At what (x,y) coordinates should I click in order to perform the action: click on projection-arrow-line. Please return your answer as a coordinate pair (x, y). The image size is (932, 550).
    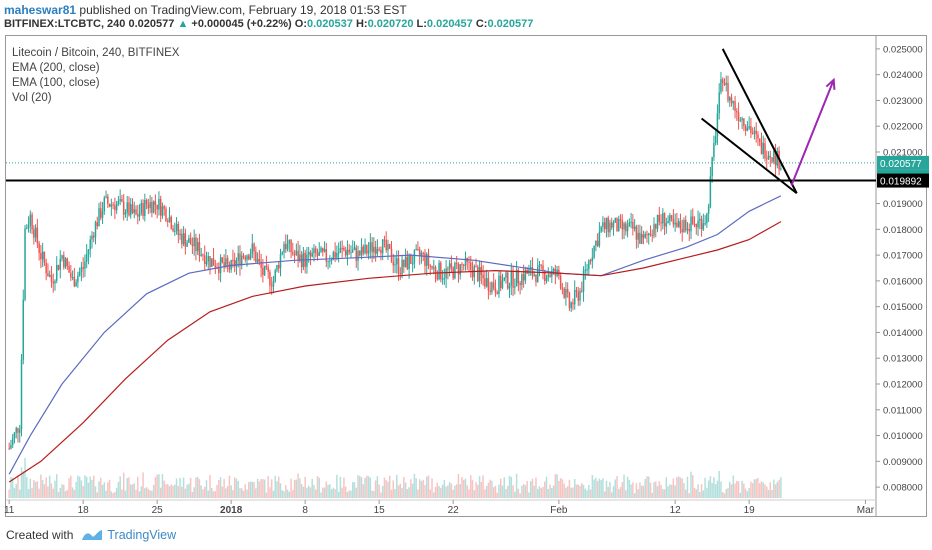
    Looking at the image, I should click on (812, 132).